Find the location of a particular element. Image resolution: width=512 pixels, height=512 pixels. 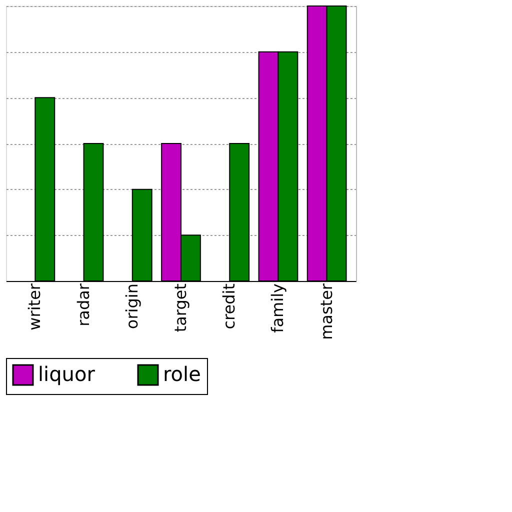

x-tick-label: origin is located at coordinates (132, 307).